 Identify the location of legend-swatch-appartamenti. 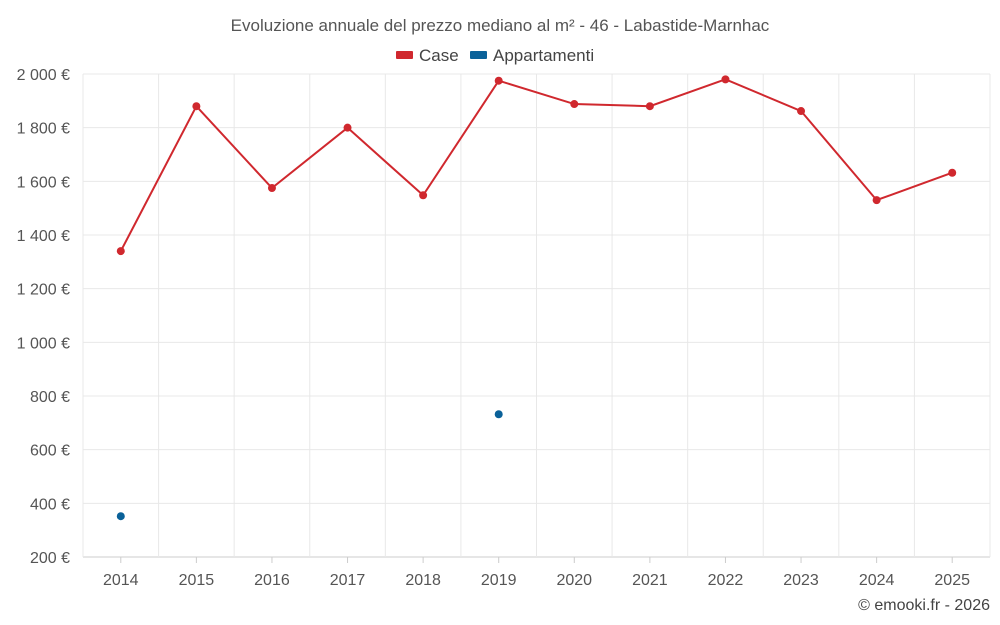
(478, 55).